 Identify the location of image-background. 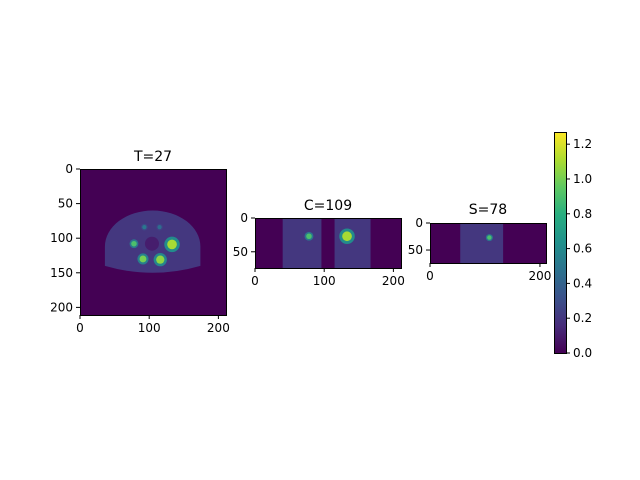
(328, 243).